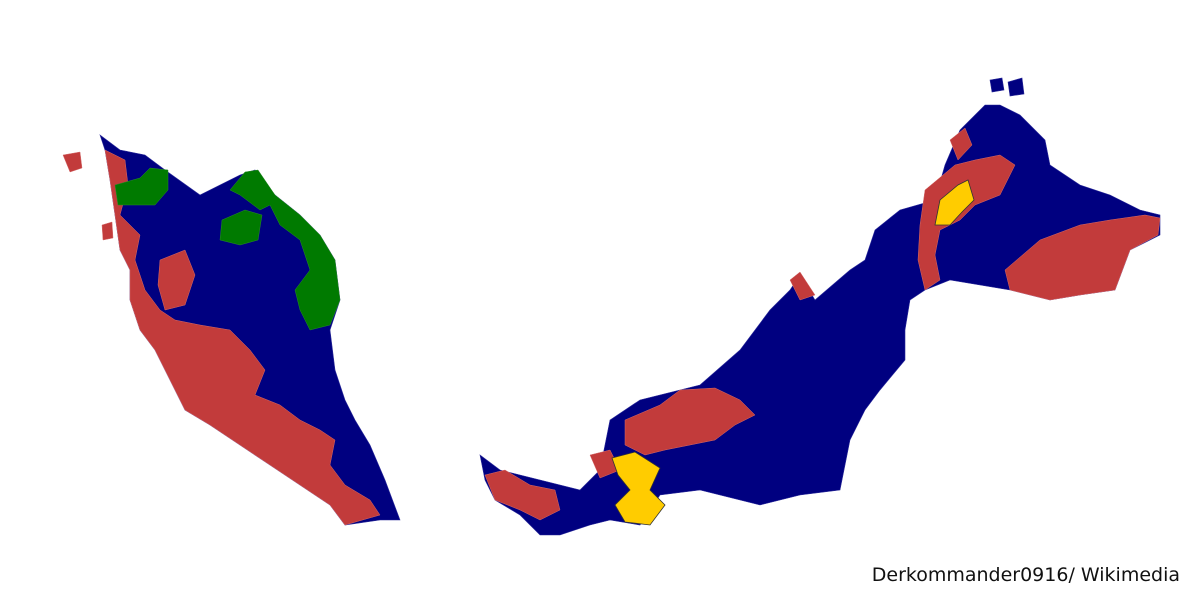  What do you see at coordinates (1025, 575) in the screenshot?
I see `credit: Derkommander0916/ Wikimedia` at bounding box center [1025, 575].